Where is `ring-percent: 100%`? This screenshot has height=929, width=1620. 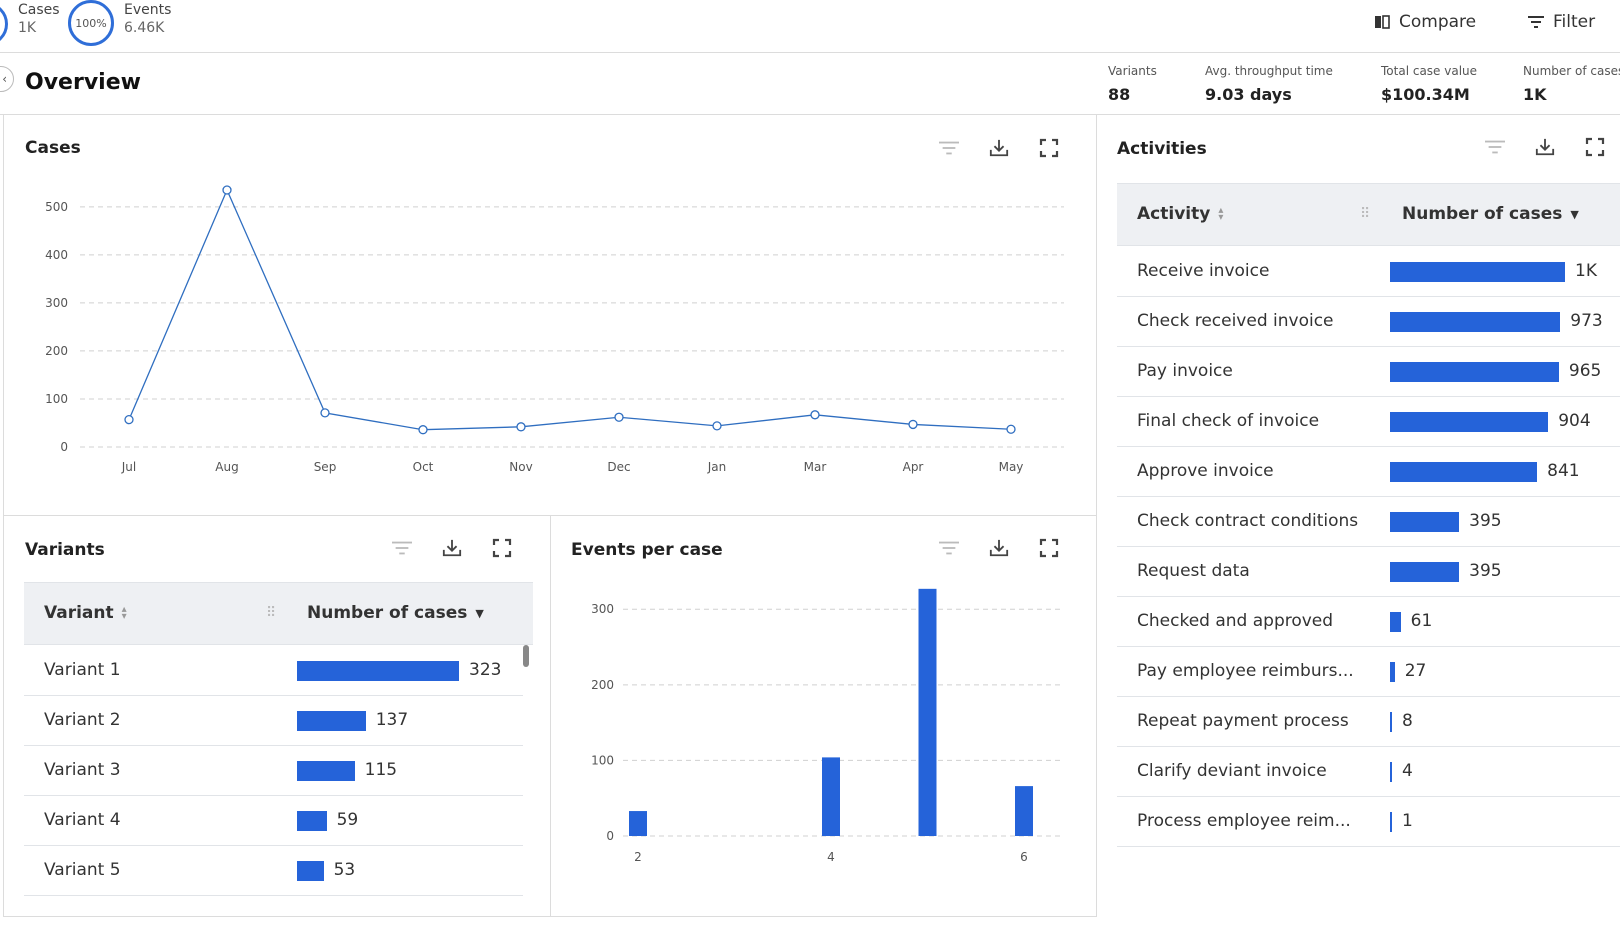
ring-percent: 100% is located at coordinates (91, 23).